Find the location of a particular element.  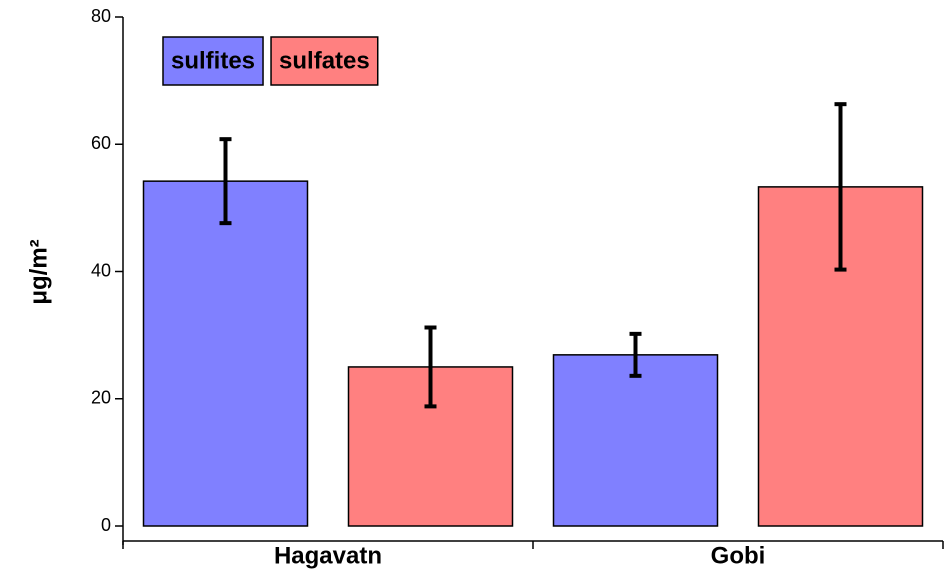

y-axis-label: μg/m² is located at coordinates (38, 271).